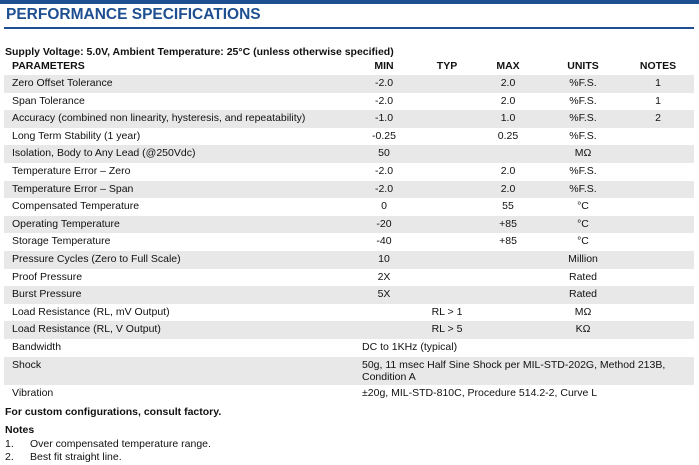  What do you see at coordinates (349, 295) in the screenshot?
I see `table-row: Burst Pressure 5X Rated` at bounding box center [349, 295].